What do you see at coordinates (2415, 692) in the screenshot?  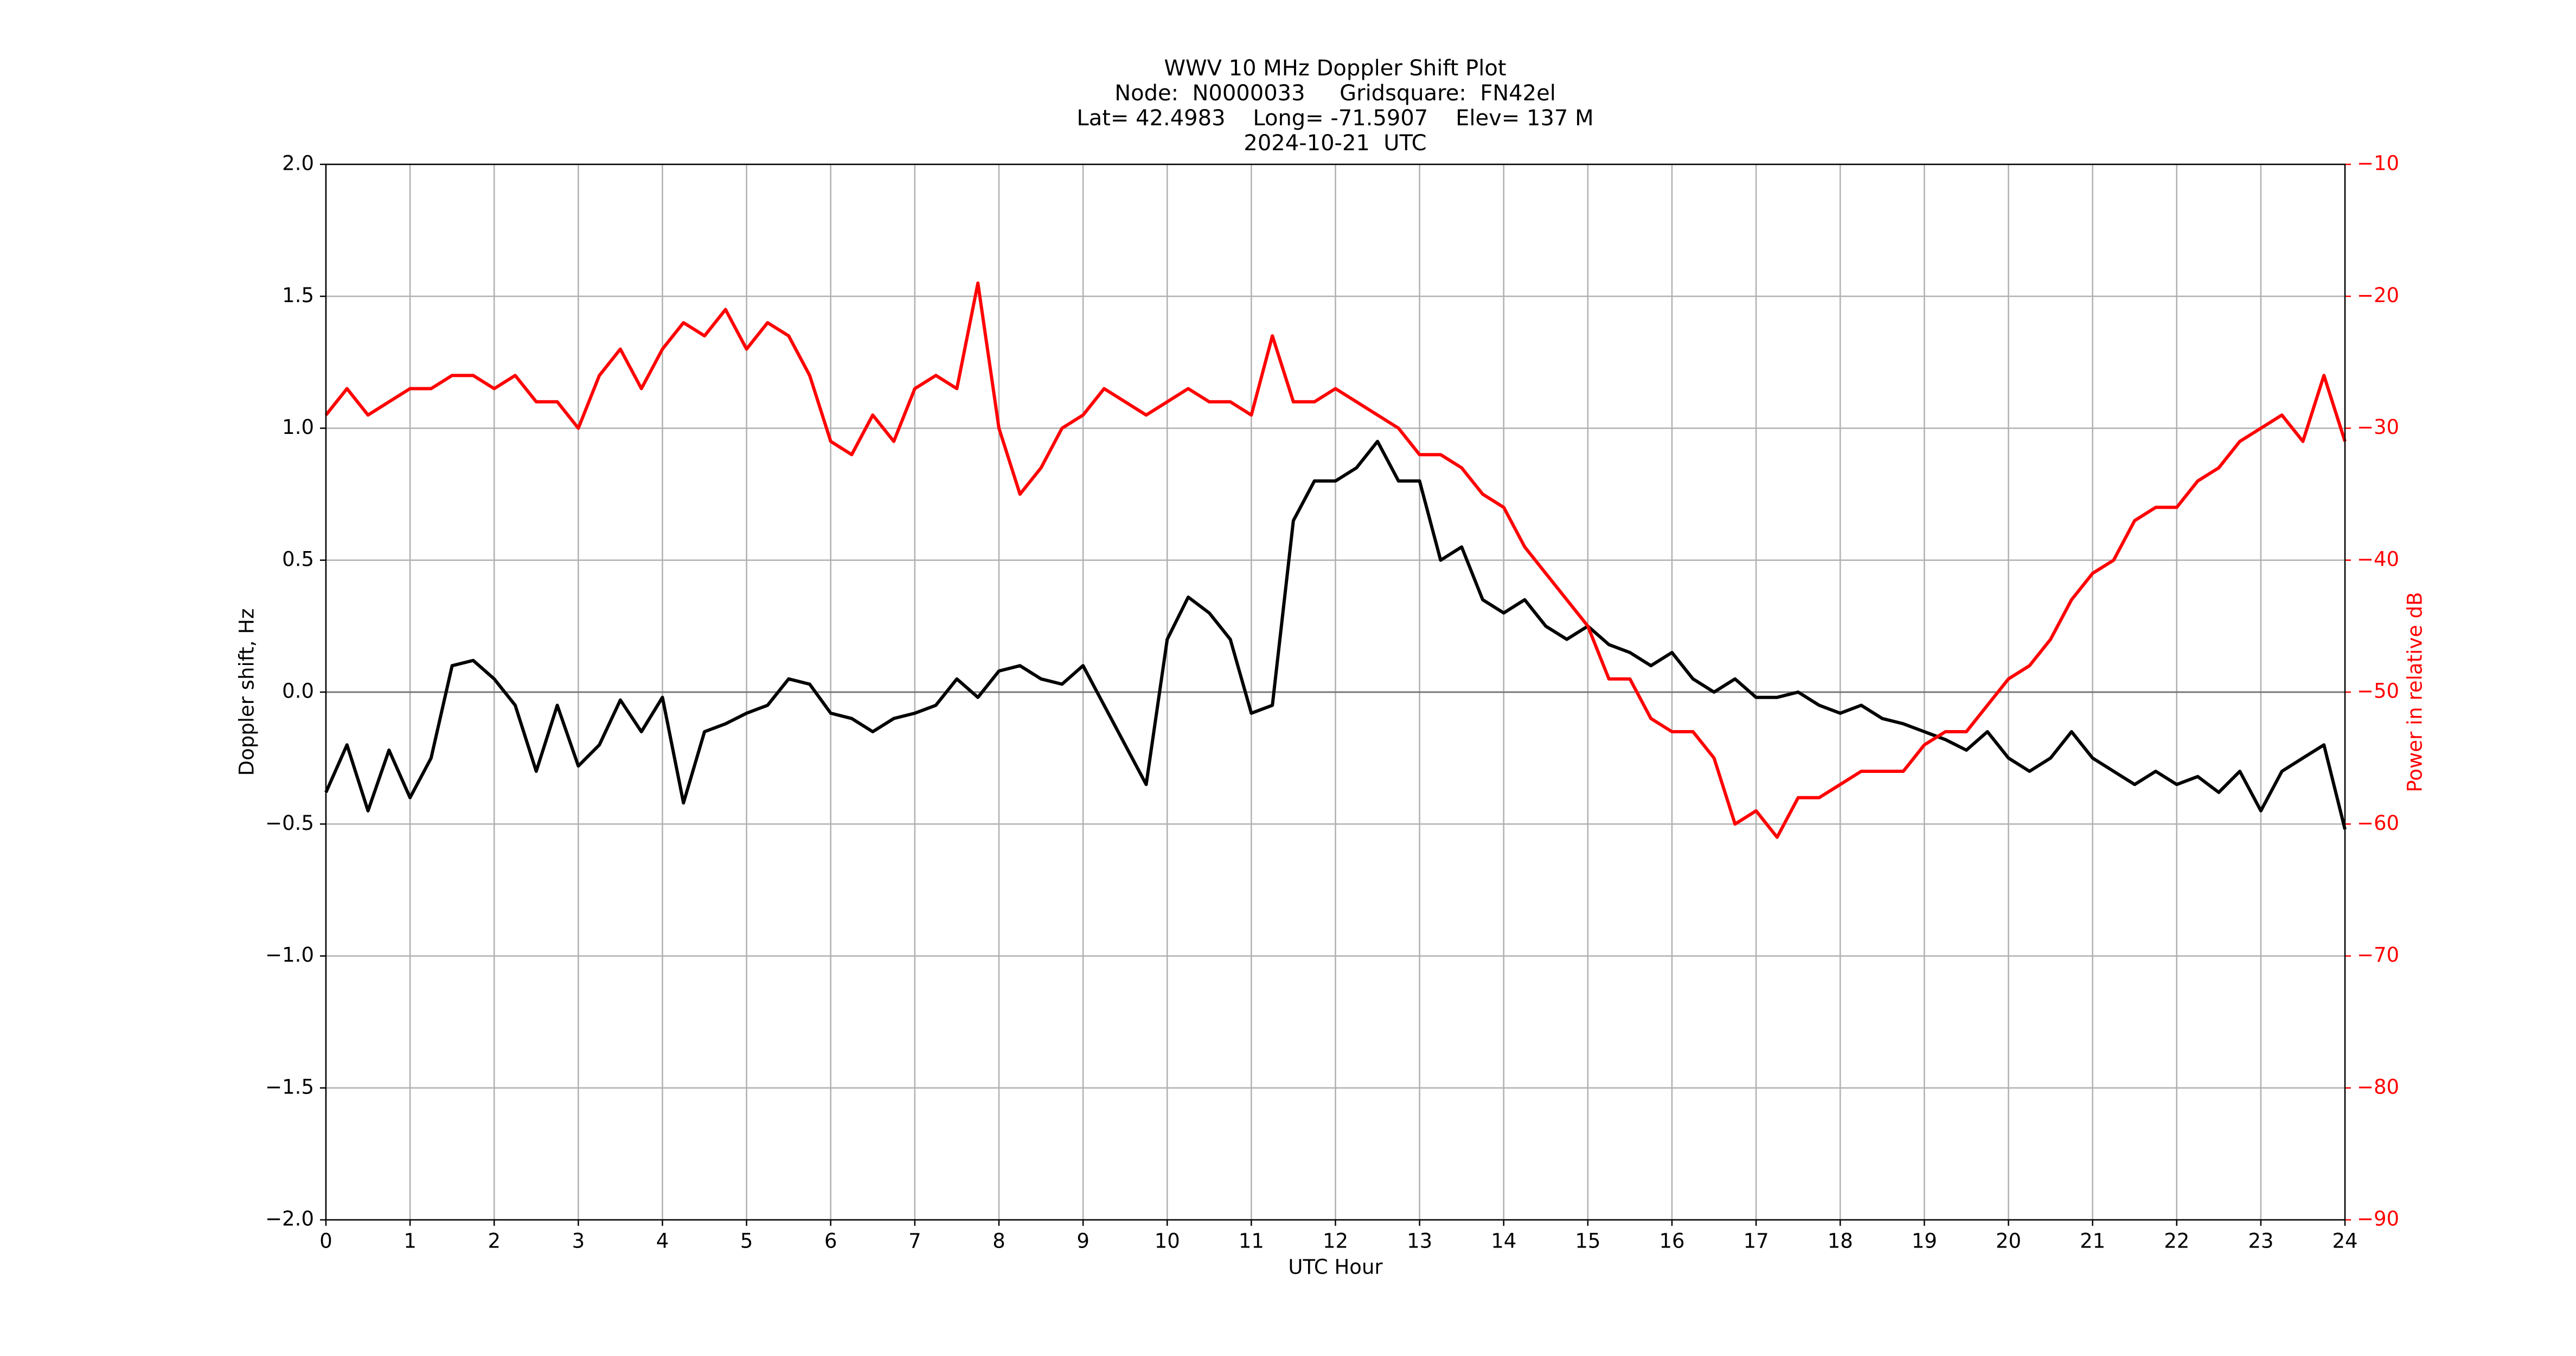 I see `y2-axis-label: Power in relative dB` at bounding box center [2415, 692].